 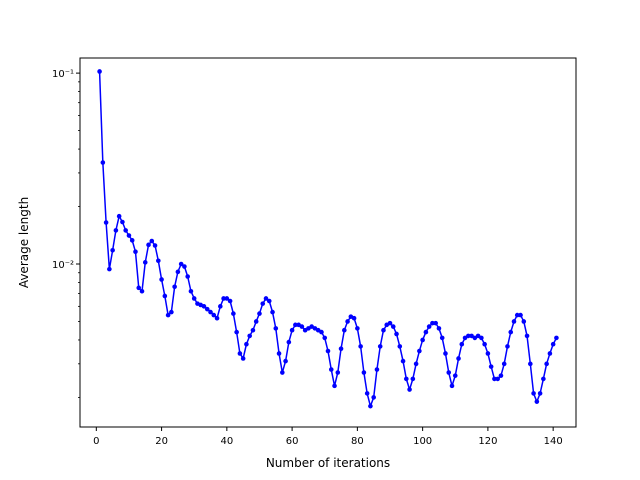 What do you see at coordinates (292, 441) in the screenshot?
I see `x-tick-label: 60` at bounding box center [292, 441].